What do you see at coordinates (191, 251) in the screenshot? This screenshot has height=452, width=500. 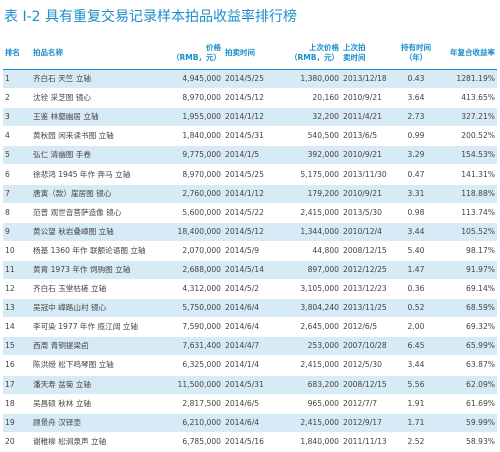 I see `cell-price: 2,070,000` at bounding box center [191, 251].